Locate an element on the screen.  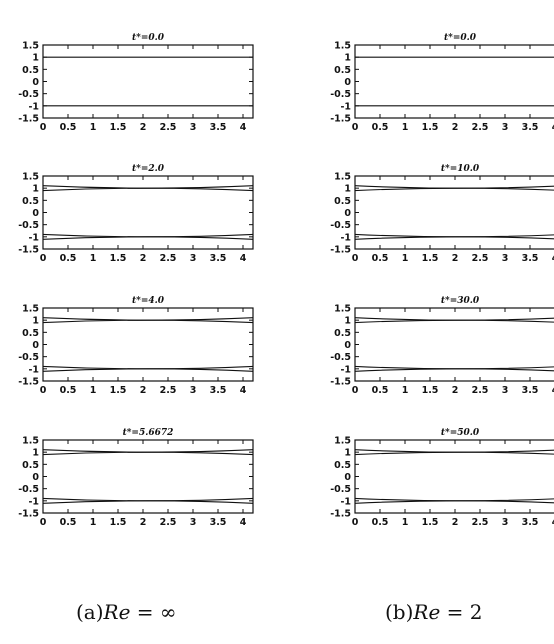
panel-title: t*=10.0 is located at coordinates (460, 169).